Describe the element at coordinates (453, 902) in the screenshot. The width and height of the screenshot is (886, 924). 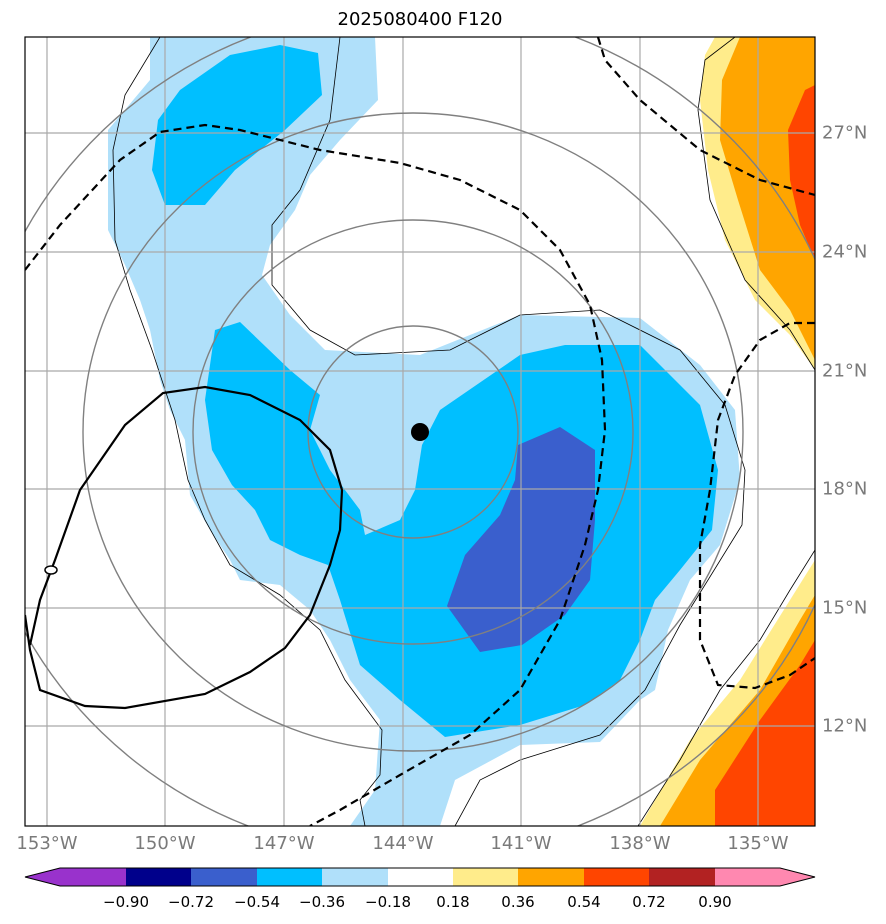
I see `colorbar-label-6: 0.18` at that location.